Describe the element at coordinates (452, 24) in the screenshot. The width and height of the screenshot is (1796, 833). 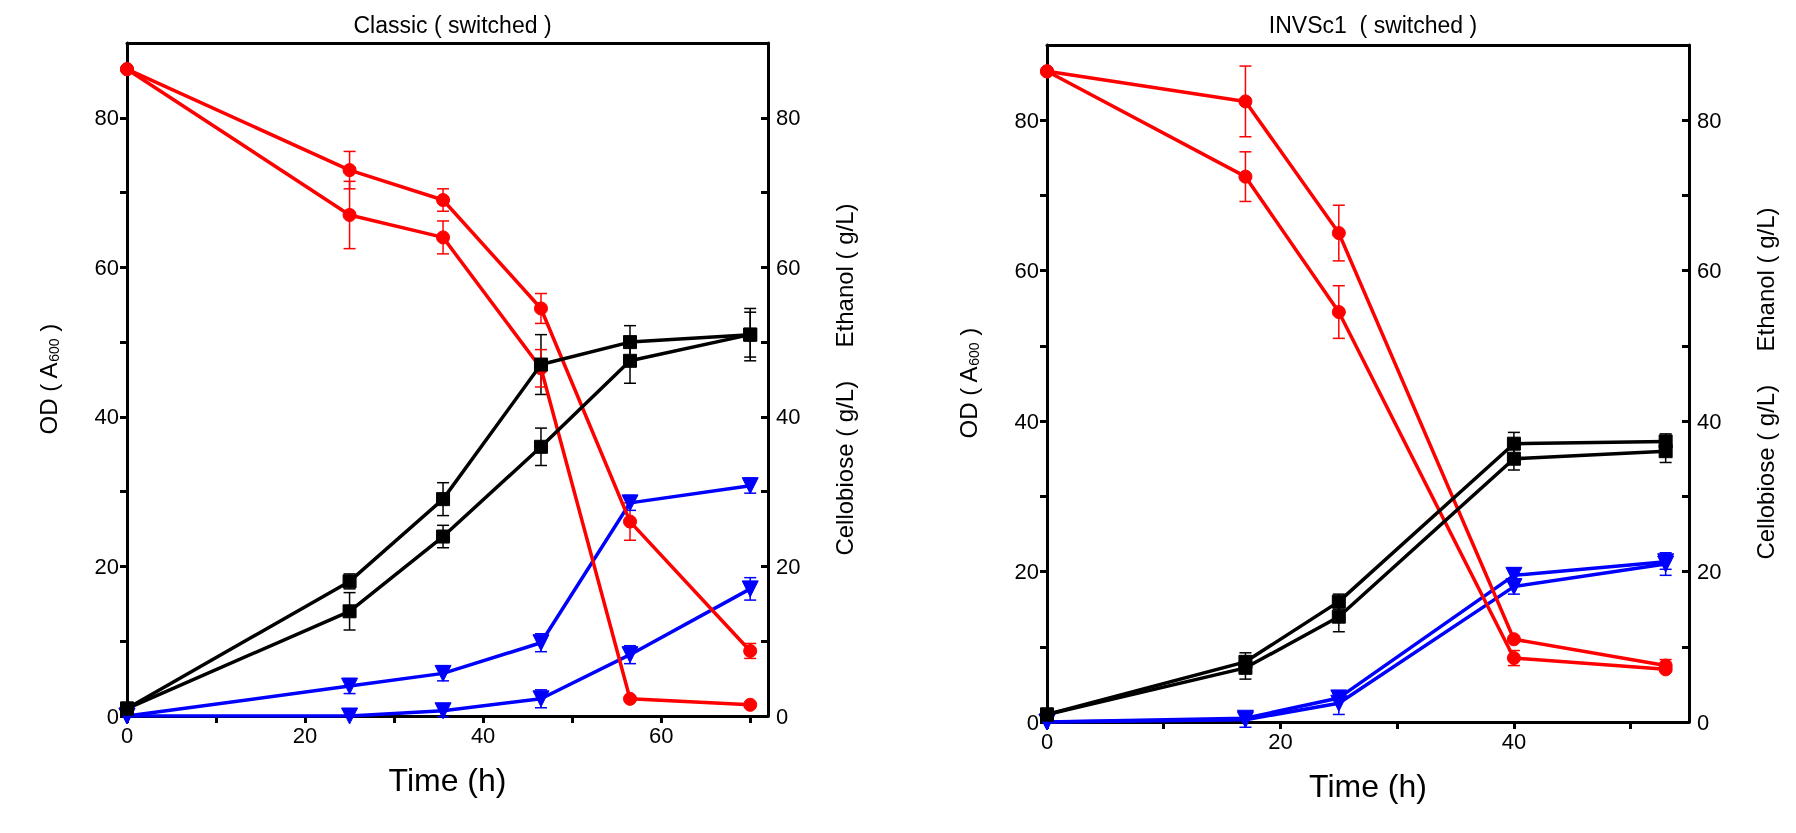
I see `chart-title: Classic ( switched )` at that location.